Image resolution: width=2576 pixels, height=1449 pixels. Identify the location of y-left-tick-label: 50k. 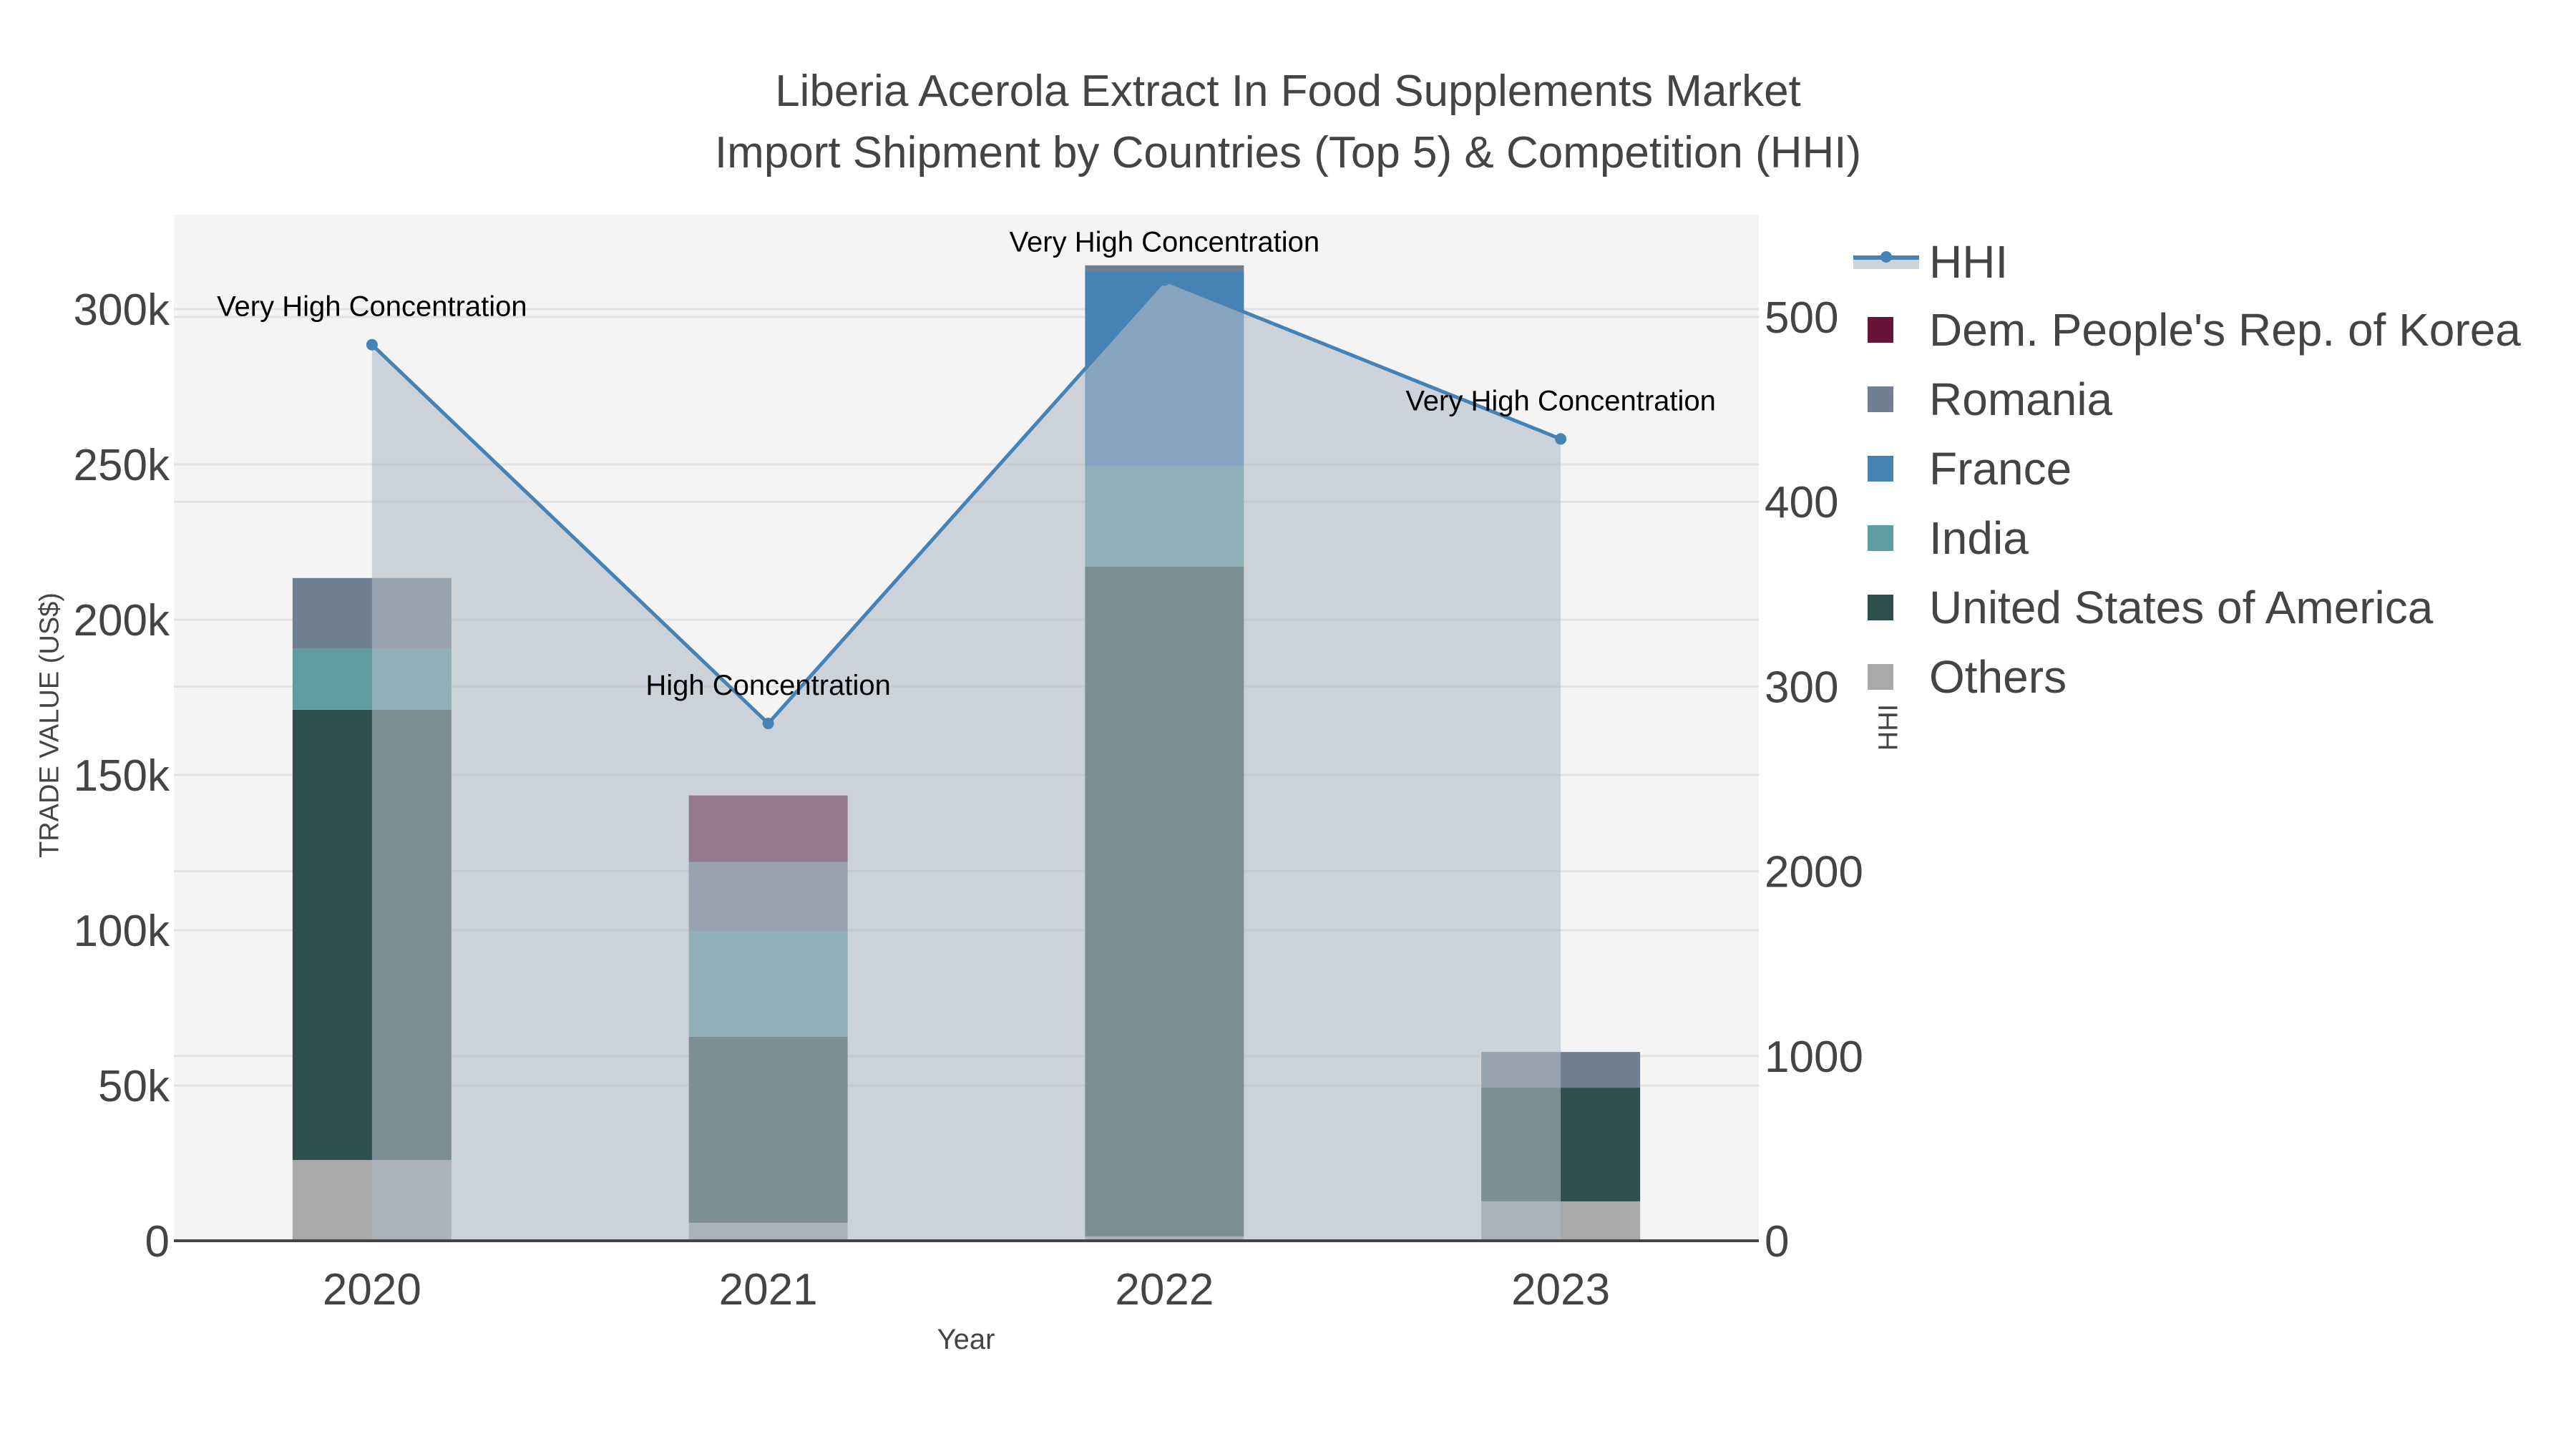
(134, 1086).